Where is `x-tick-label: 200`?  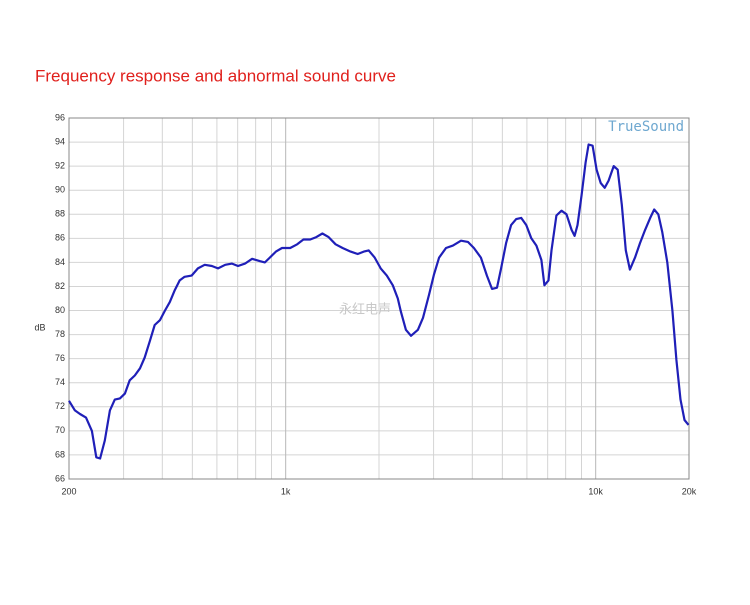
x-tick-label: 200 is located at coordinates (68, 491).